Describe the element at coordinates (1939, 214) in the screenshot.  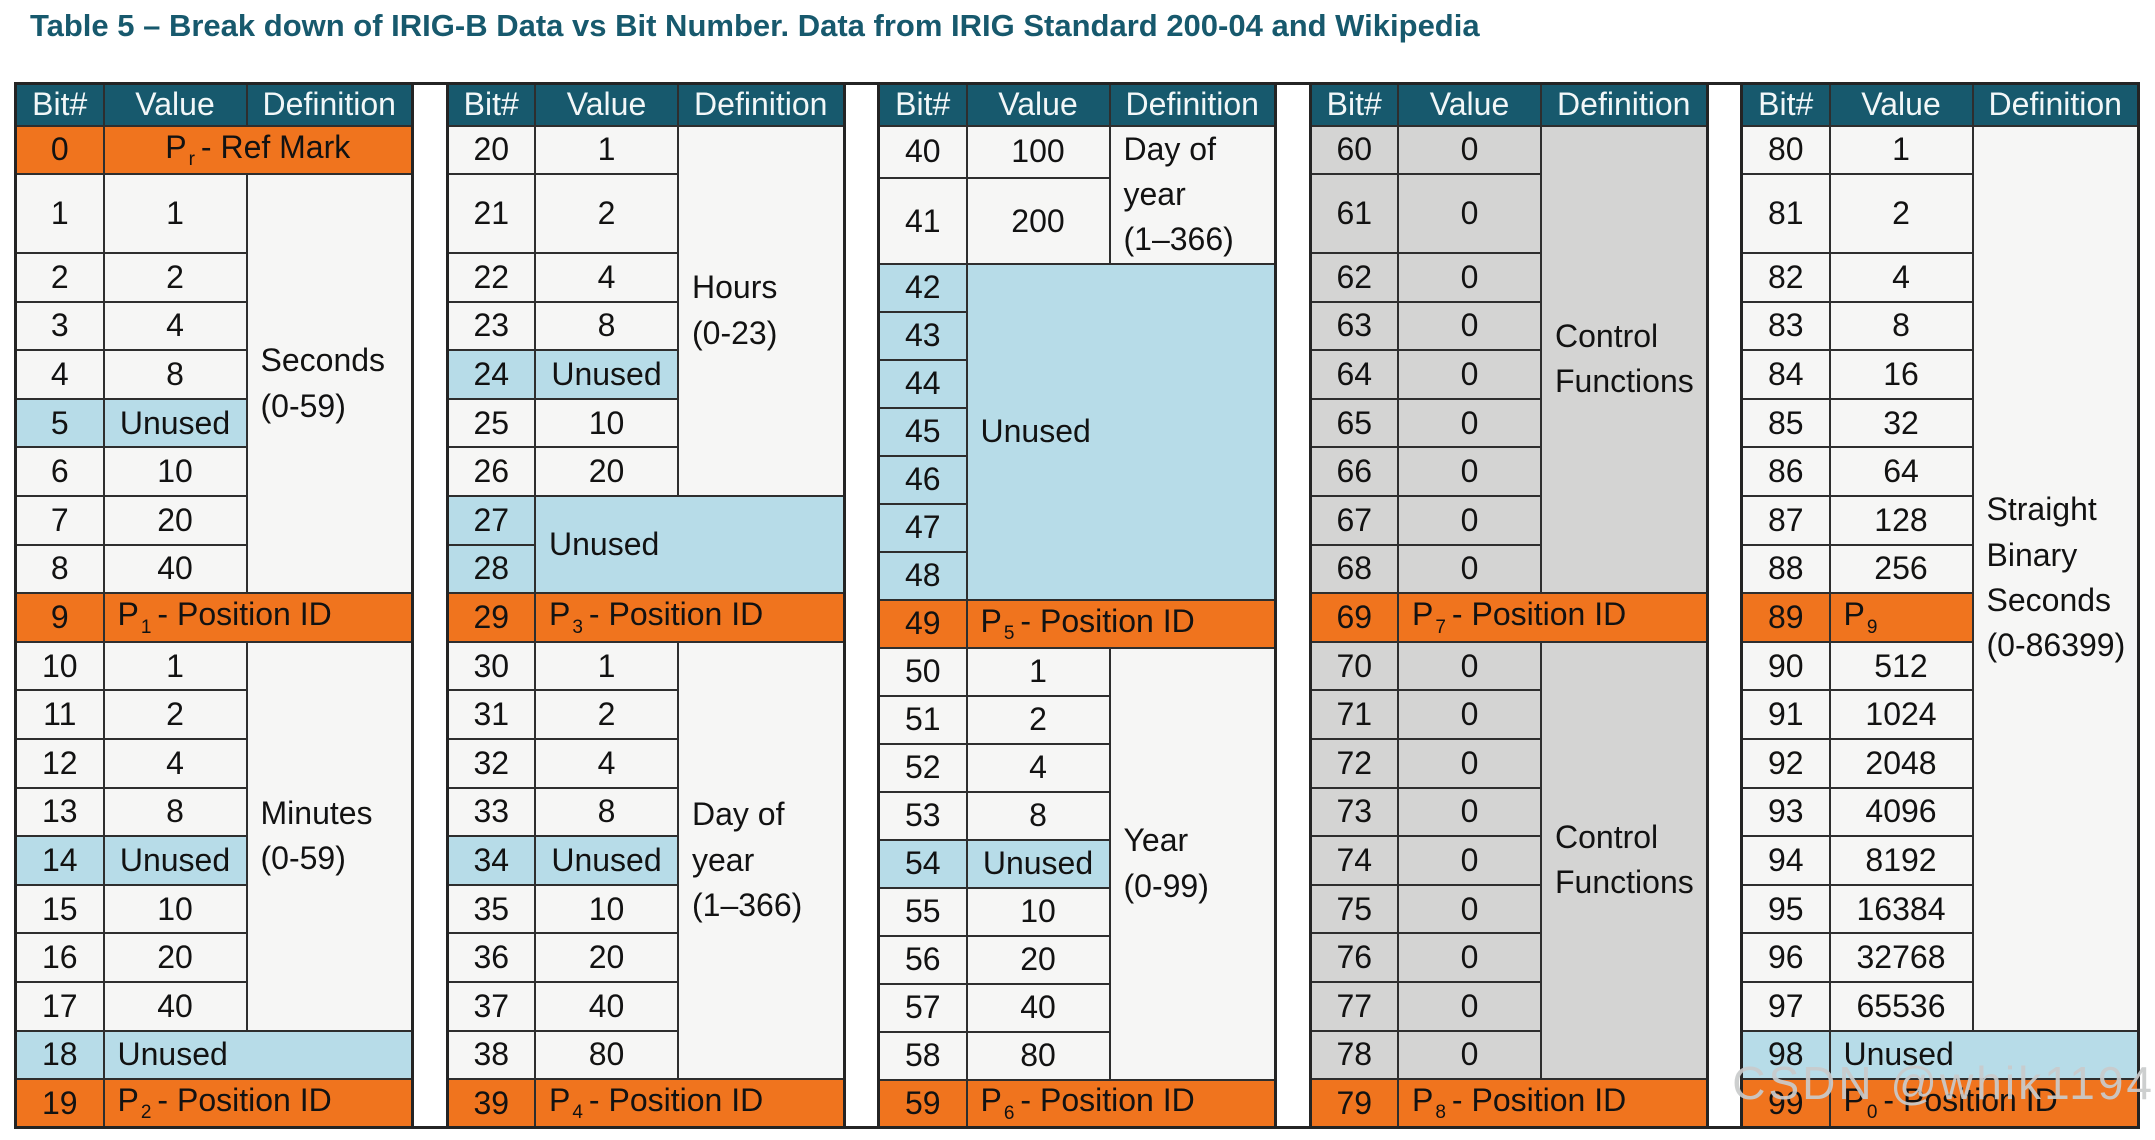
I see `table-row: 81 2` at that location.